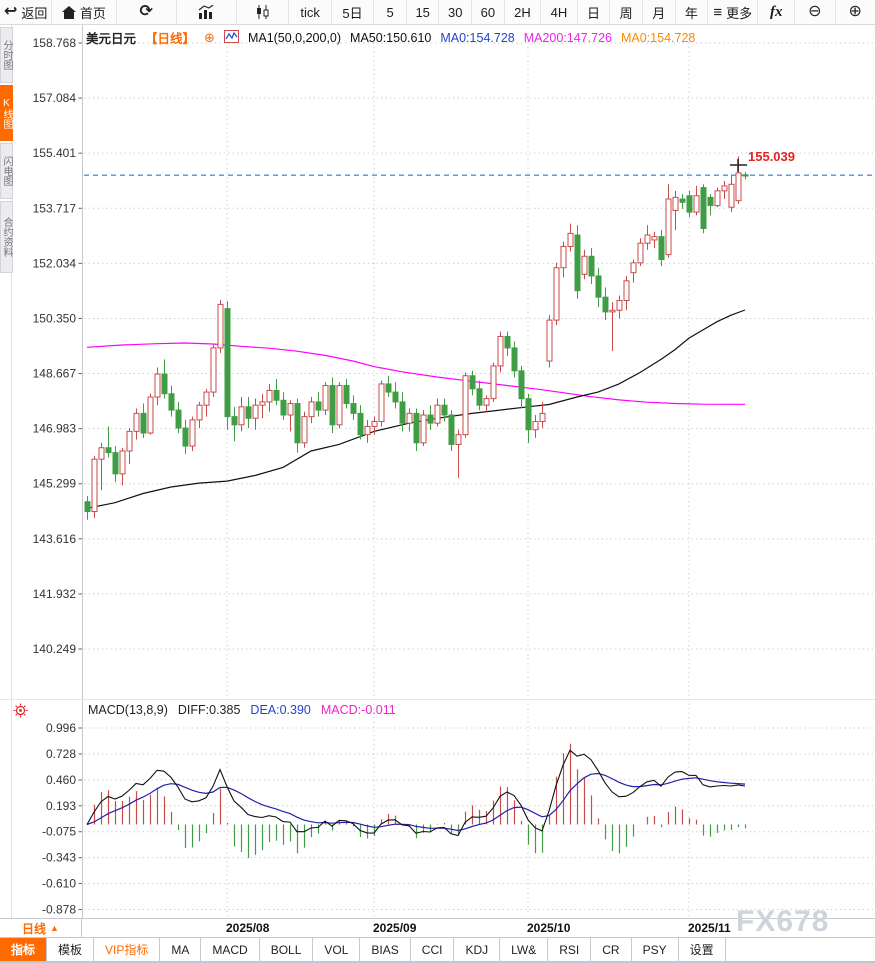 The height and width of the screenshot is (963, 875). Describe the element at coordinates (26, 12) in the screenshot. I see `back-button: ↩ 返回` at that location.